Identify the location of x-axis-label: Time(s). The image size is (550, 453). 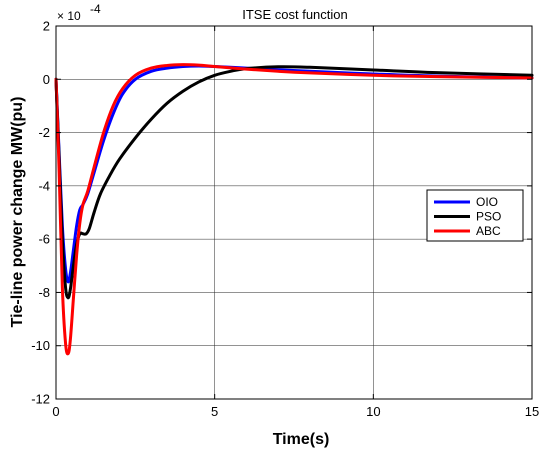
(301, 439).